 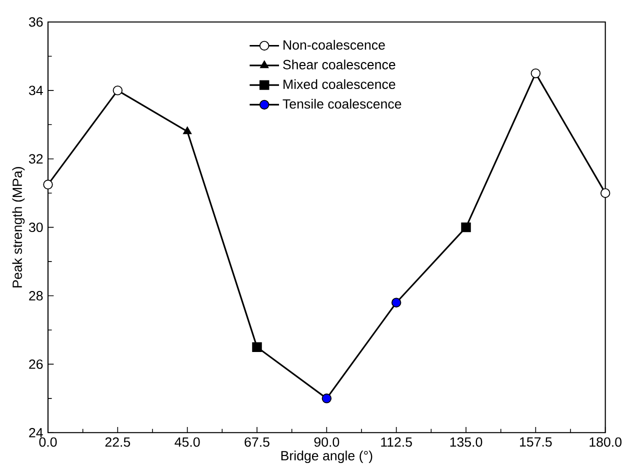 I want to click on y-axis-title: Peak strength (MPa), so click(x=18, y=227).